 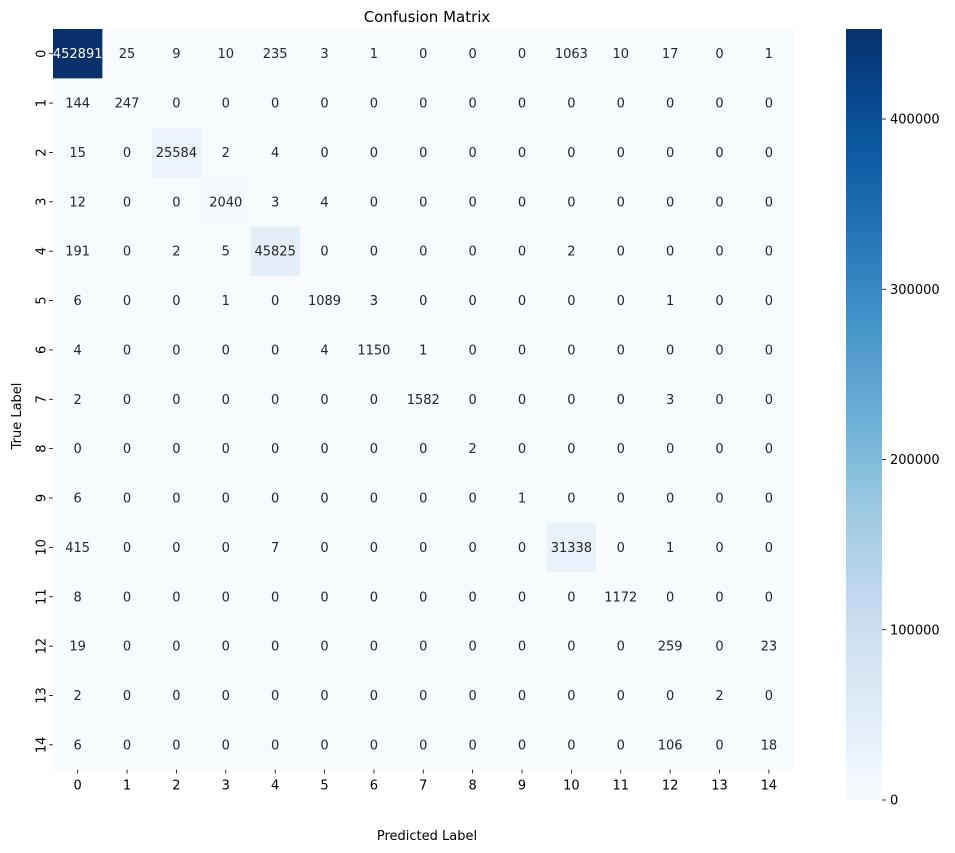 I want to click on colorbar-tick-label: 400000, so click(x=915, y=120).